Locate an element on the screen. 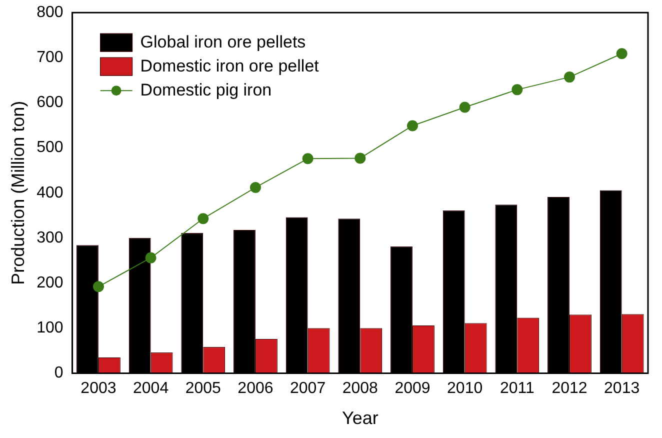 The height and width of the screenshot is (438, 662). y-tick-label: 800 is located at coordinates (50, 13).